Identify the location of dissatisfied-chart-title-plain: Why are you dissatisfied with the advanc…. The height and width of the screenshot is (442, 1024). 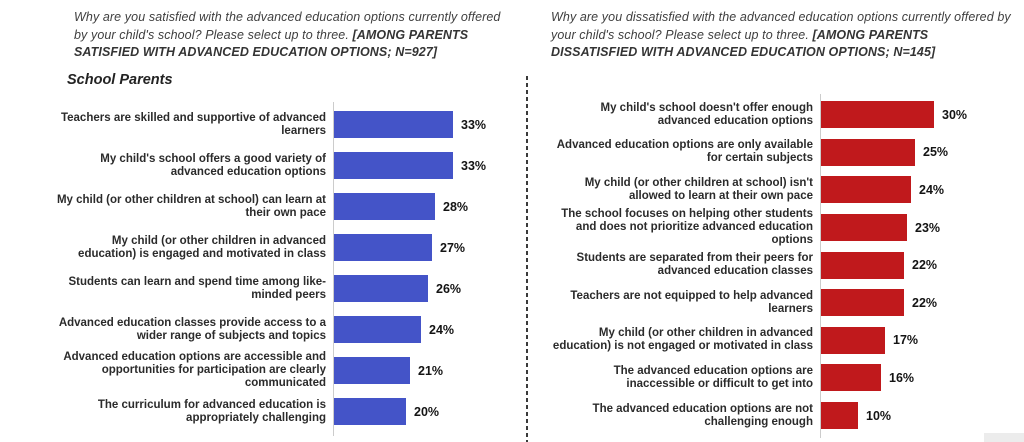
(781, 26).